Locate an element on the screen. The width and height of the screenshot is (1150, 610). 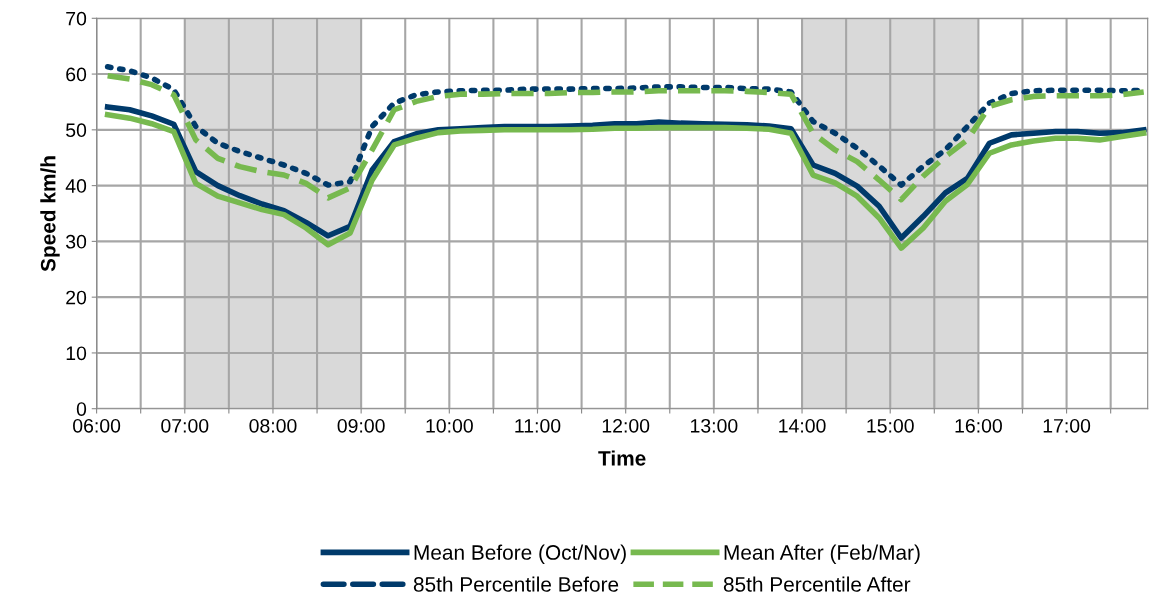
x-tick-label: 14:00 is located at coordinates (802, 425).